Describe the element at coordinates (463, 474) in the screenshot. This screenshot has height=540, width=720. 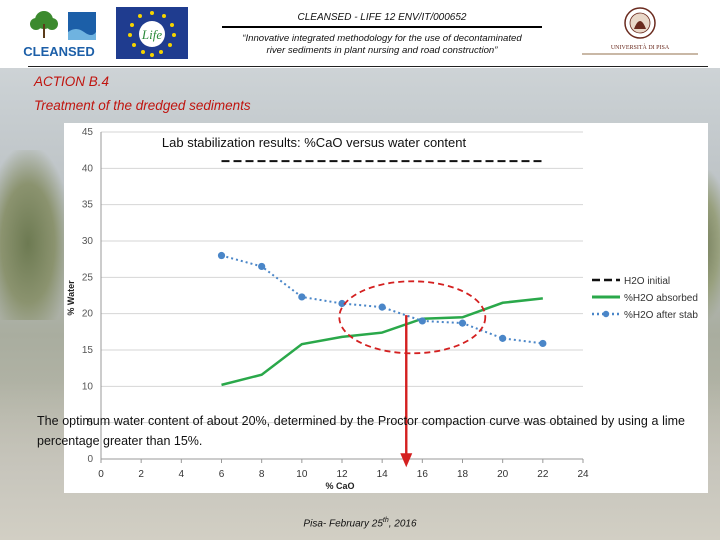
I see `x-tick-label: 18` at that location.